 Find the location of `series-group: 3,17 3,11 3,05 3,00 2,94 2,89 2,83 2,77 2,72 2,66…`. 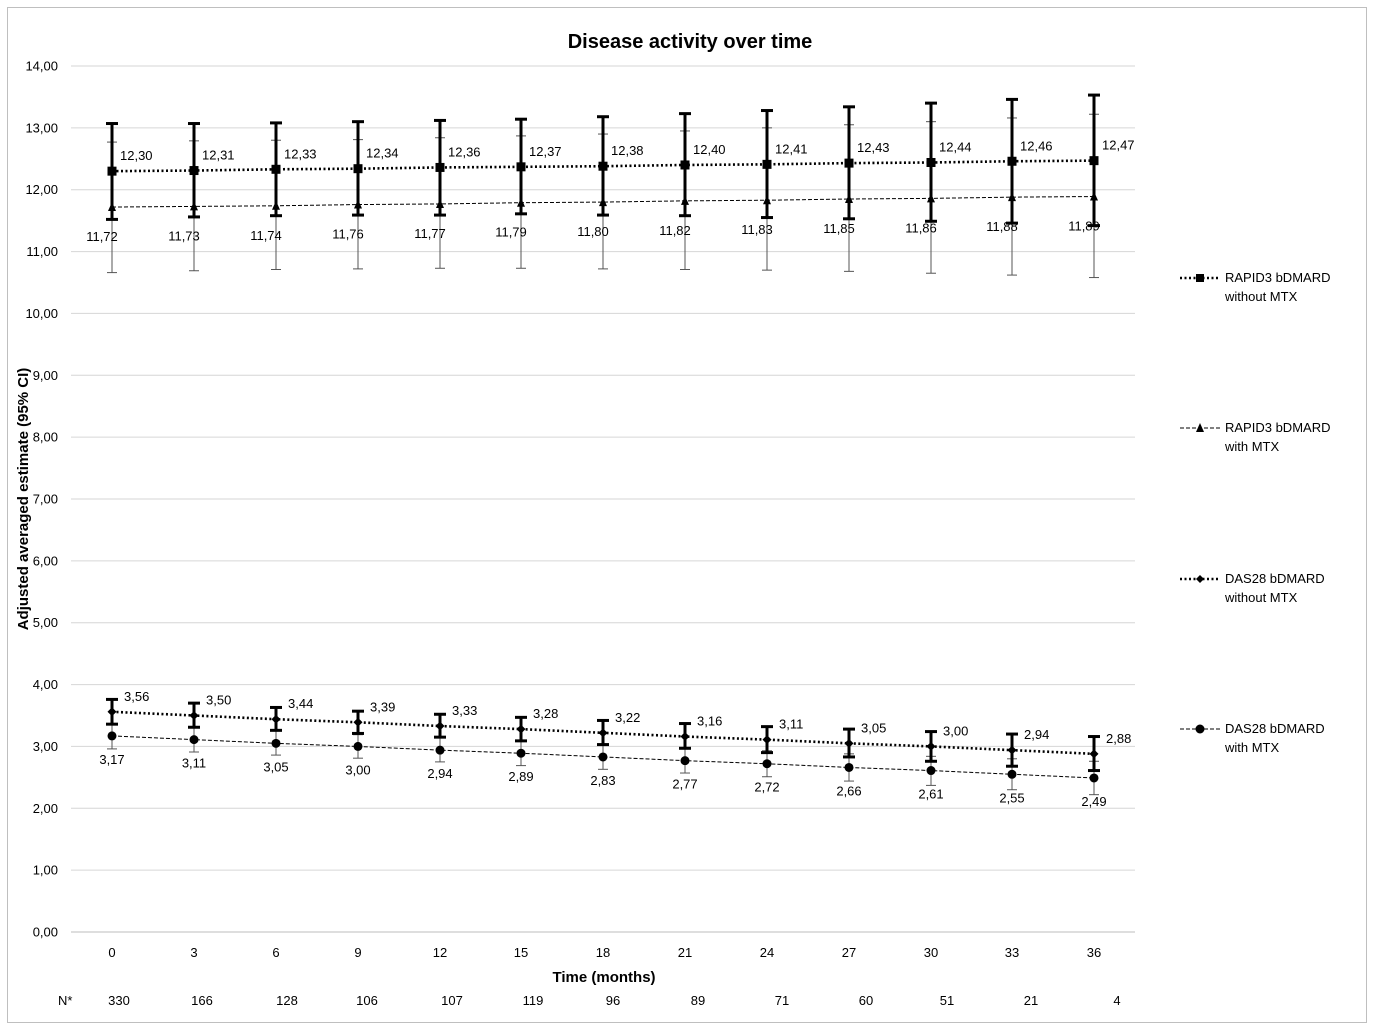

series-group: 3,17 3,11 3,05 3,00 2,94 2,89 2,83 2,77 2,72 2,66… is located at coordinates (603, 766).